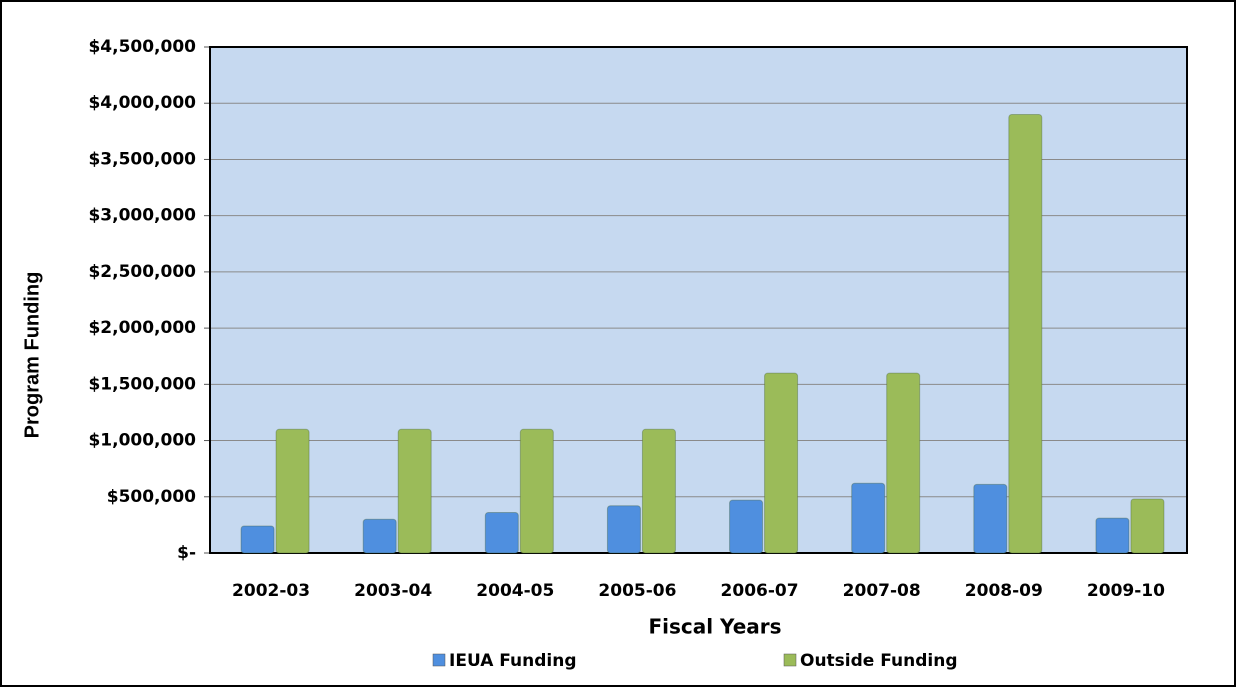 This screenshot has width=1236, height=687. Describe the element at coordinates (760, 591) in the screenshot. I see `x-tick-label: 2006-07` at that location.